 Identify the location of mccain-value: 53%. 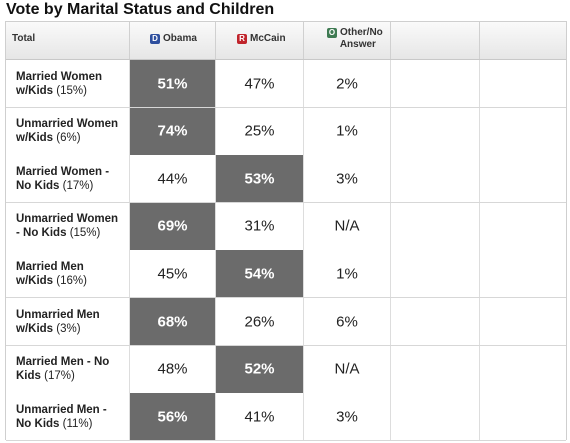
(259, 179).